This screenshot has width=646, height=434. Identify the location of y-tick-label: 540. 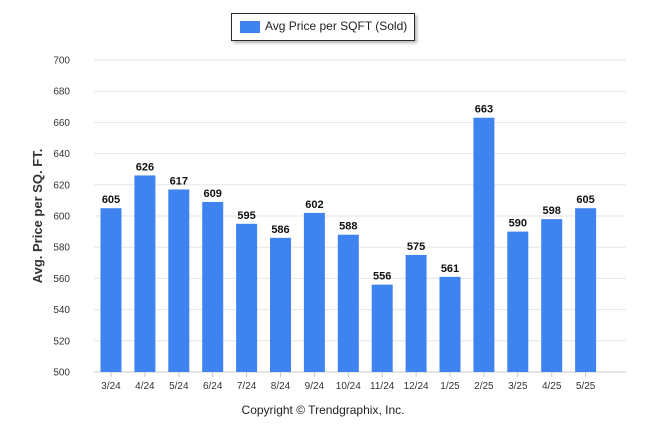
(61, 310).